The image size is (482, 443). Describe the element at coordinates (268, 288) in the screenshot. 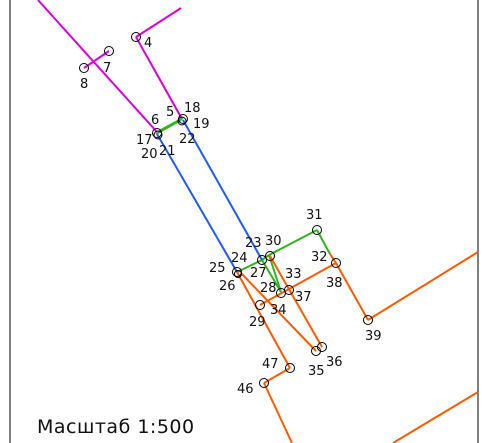

I see `point-label: 28` at that location.